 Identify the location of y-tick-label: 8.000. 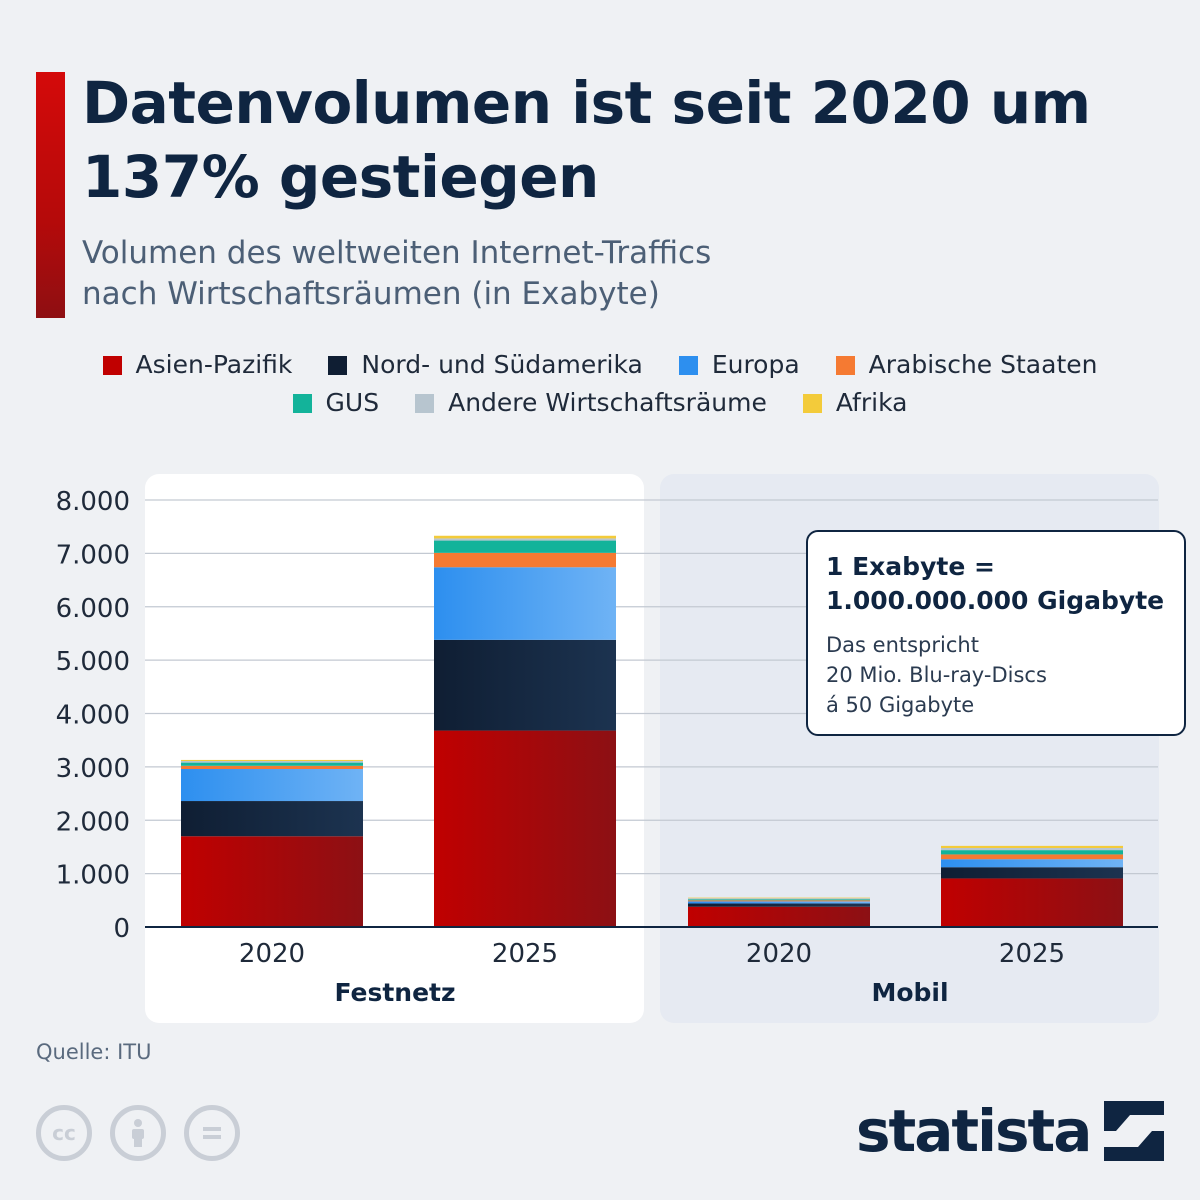
(93, 502).